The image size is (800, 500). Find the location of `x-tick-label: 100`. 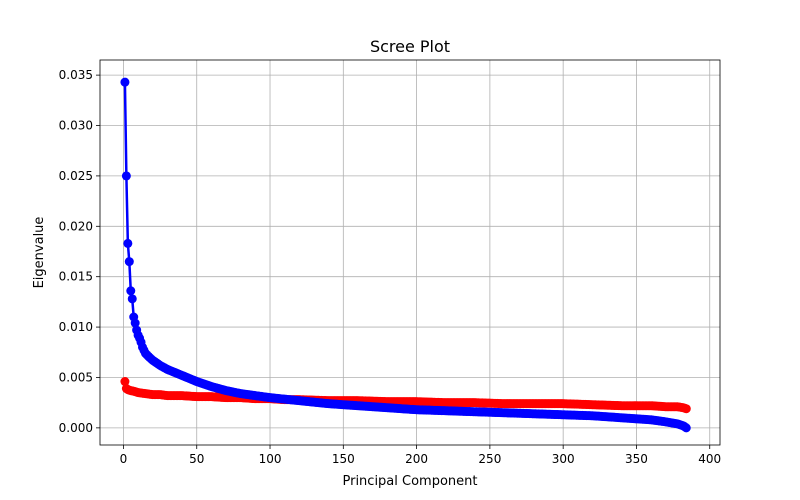

x-tick-label: 100 is located at coordinates (270, 459).